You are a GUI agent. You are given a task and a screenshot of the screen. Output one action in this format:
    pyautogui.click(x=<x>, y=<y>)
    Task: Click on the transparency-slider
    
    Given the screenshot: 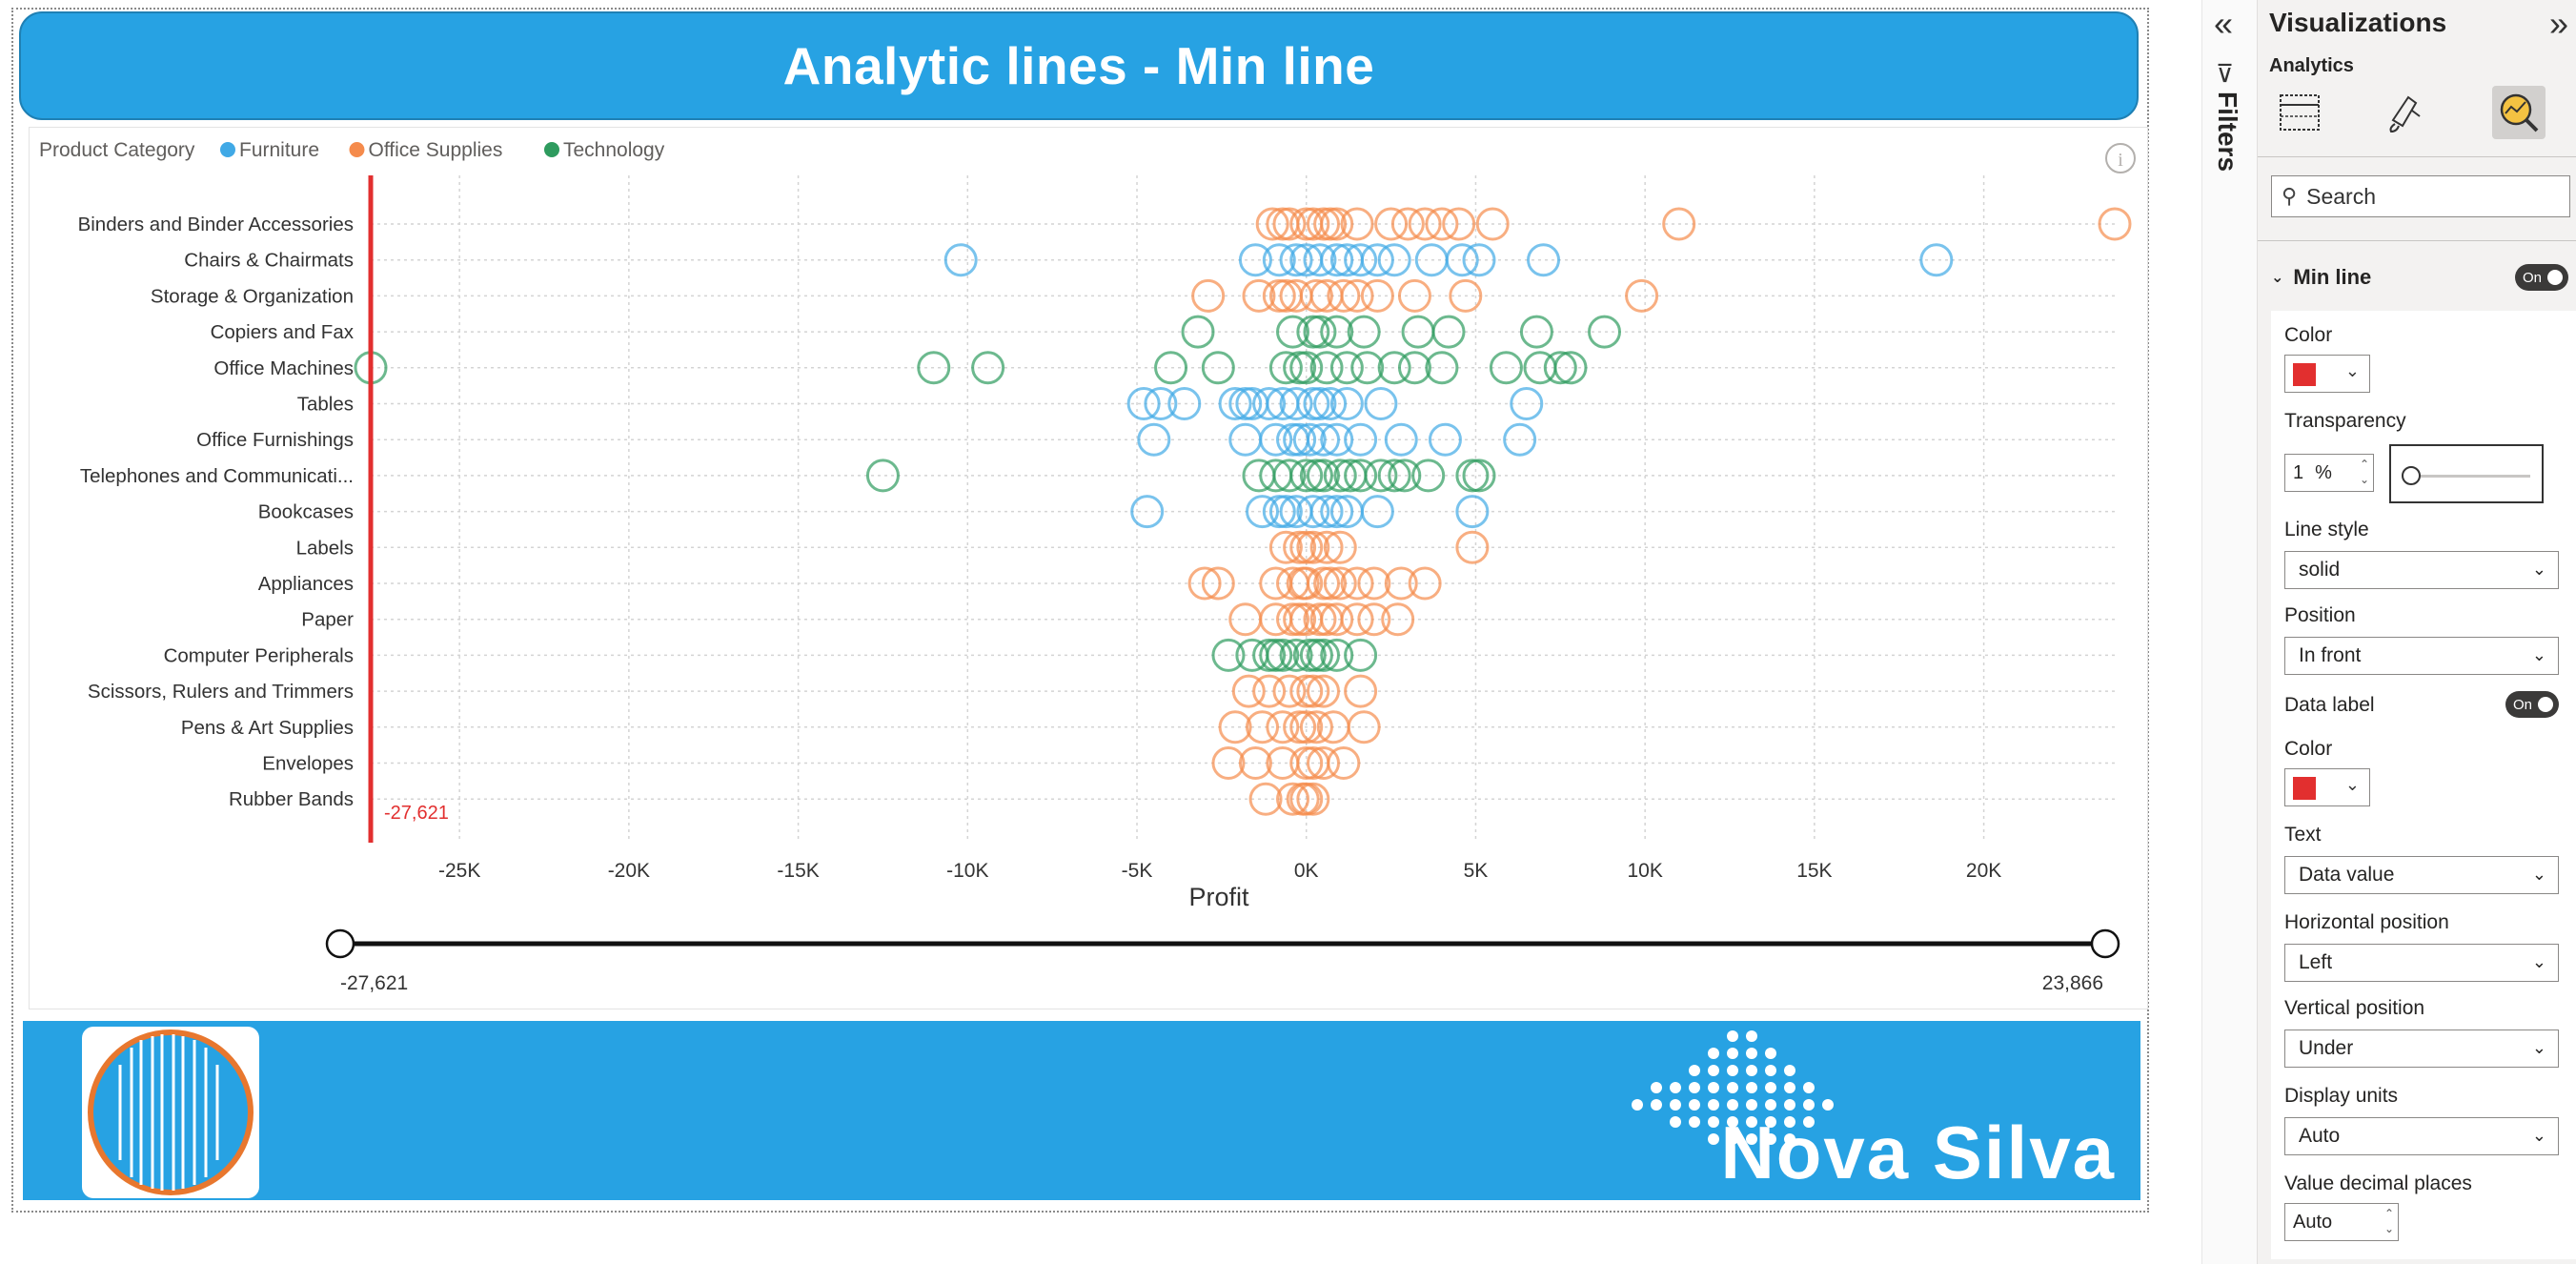 What is the action you would take?
    pyautogui.click(x=2466, y=474)
    